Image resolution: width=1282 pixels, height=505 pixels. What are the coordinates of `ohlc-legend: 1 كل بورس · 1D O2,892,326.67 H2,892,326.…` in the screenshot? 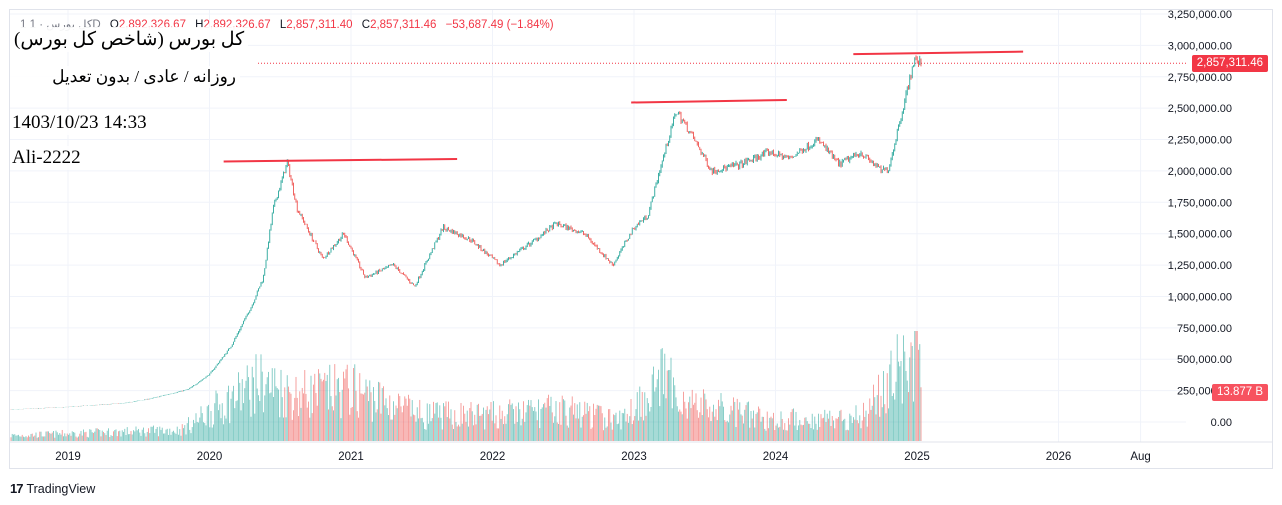 It's located at (287, 24).